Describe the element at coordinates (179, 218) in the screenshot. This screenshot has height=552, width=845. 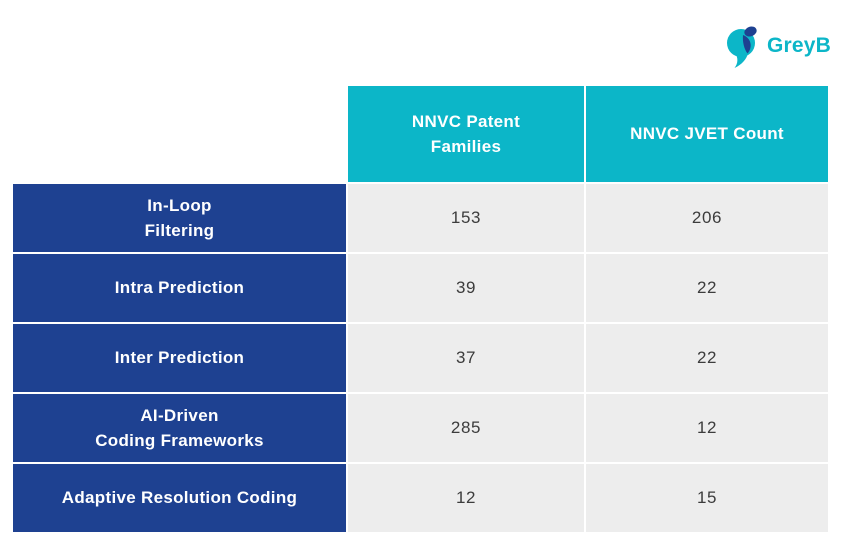
I see `row-label-in-loop-filtering: In-Loop Filtering` at that location.